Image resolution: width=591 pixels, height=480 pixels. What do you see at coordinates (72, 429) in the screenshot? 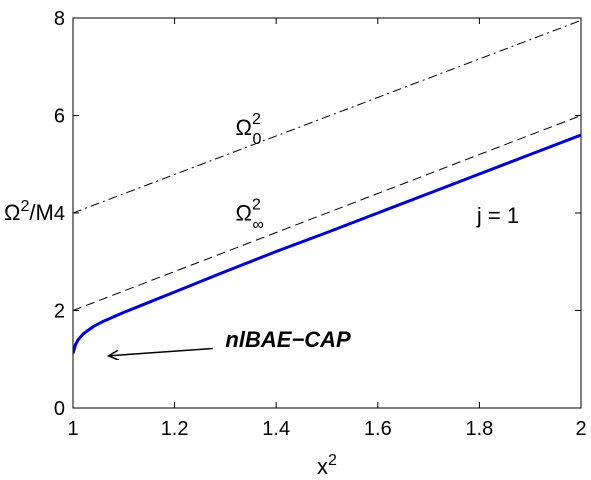
I see `x-tick-label: 1` at bounding box center [72, 429].